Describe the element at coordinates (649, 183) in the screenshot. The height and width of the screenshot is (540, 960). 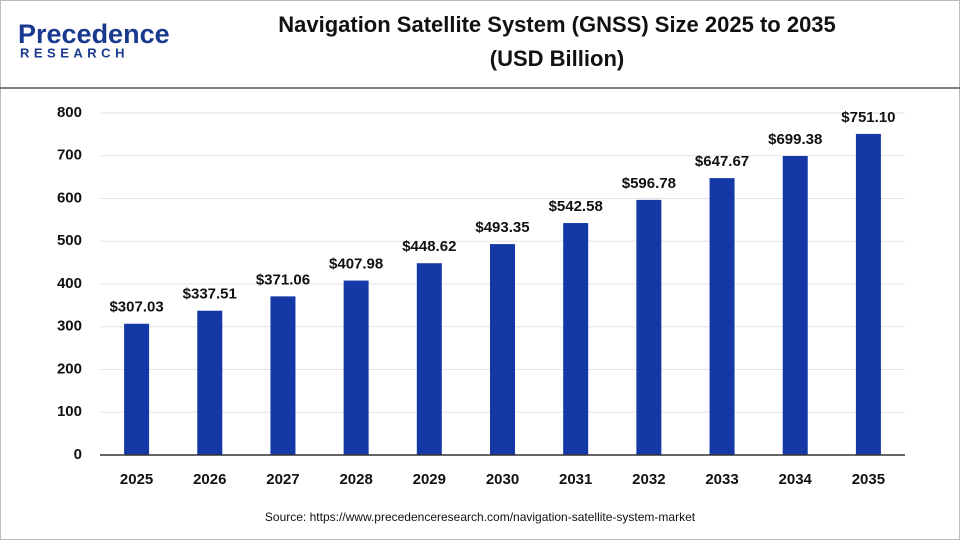
I see `value-label: $596.78` at that location.